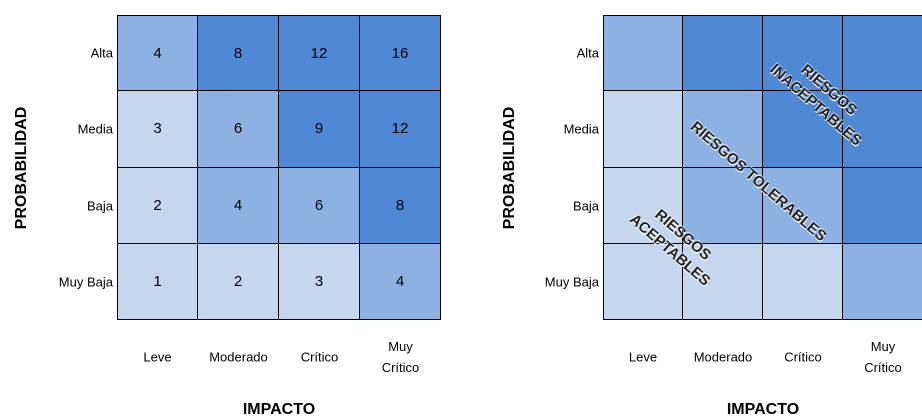  What do you see at coordinates (157, 281) in the screenshot?
I see `cell: 1` at bounding box center [157, 281].